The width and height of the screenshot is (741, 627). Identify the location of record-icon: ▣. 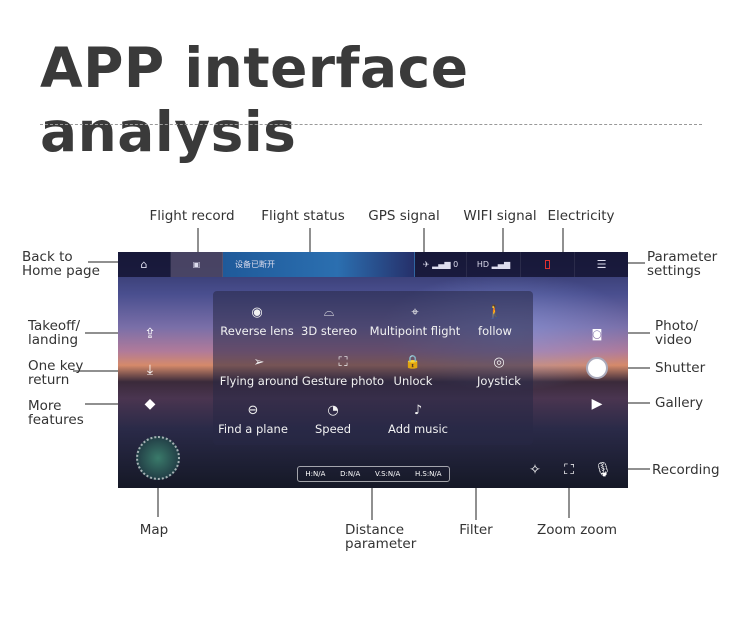
(196, 264).